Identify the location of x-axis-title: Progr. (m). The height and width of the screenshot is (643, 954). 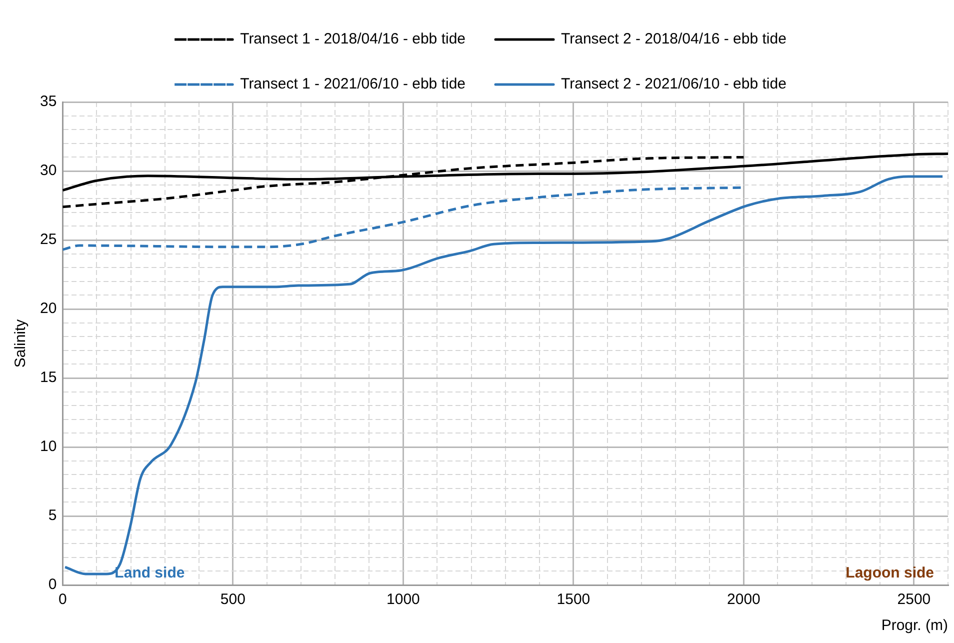
(914, 625).